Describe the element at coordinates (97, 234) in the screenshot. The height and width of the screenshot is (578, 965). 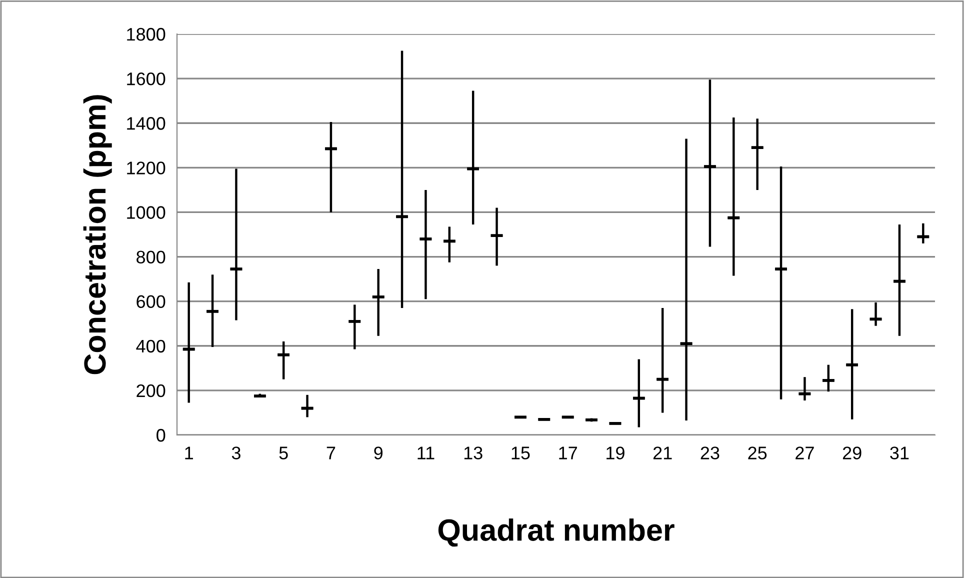
I see `y-axis-title: Concetration (ppm)` at that location.